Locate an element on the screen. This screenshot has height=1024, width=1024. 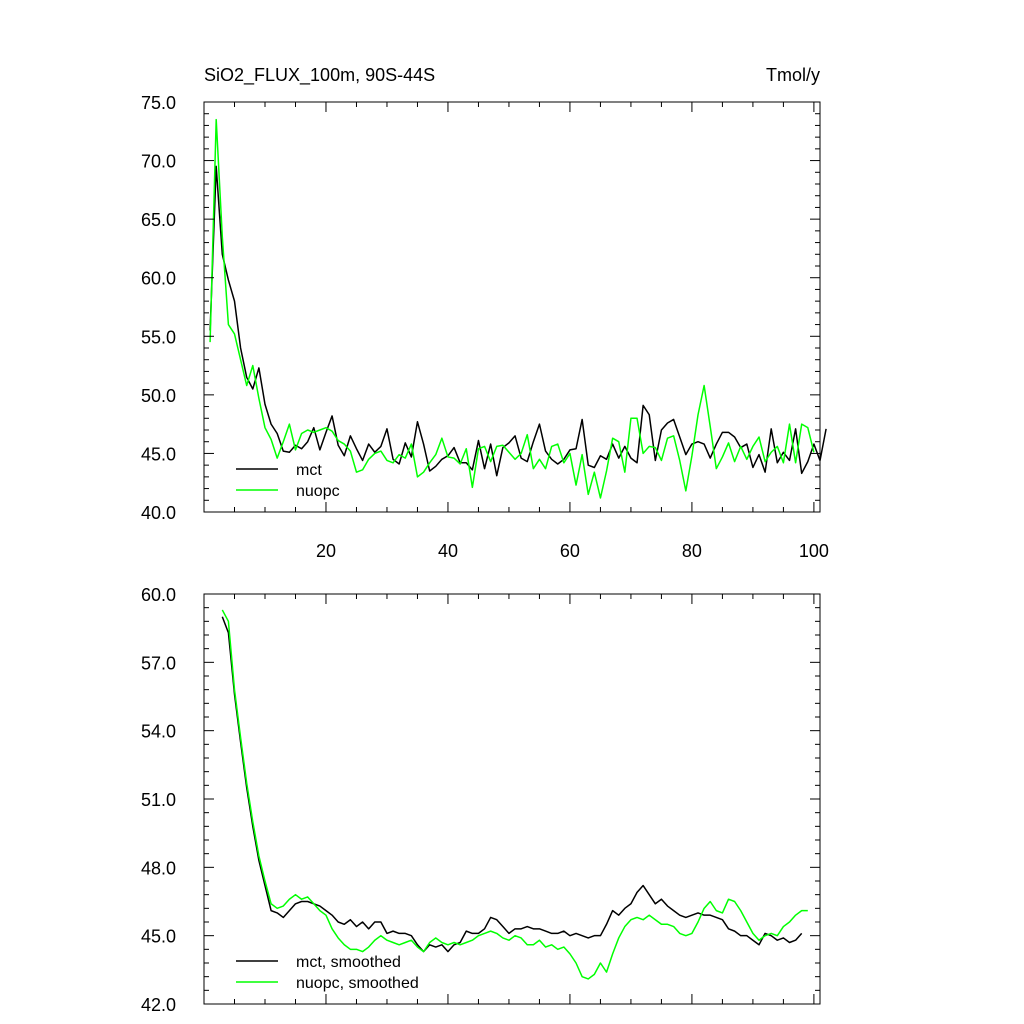
x-tick-label: 80 is located at coordinates (692, 551).